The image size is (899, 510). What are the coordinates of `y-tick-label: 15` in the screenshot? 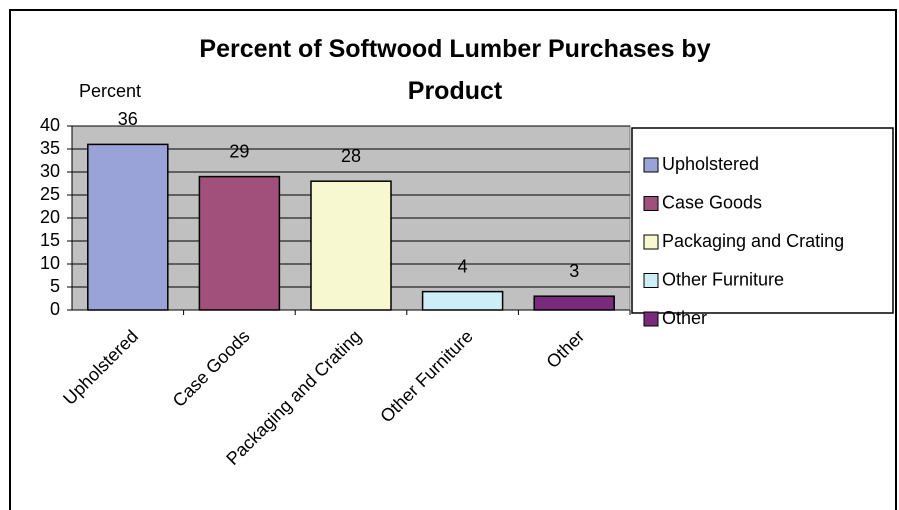 It's located at (50, 240).